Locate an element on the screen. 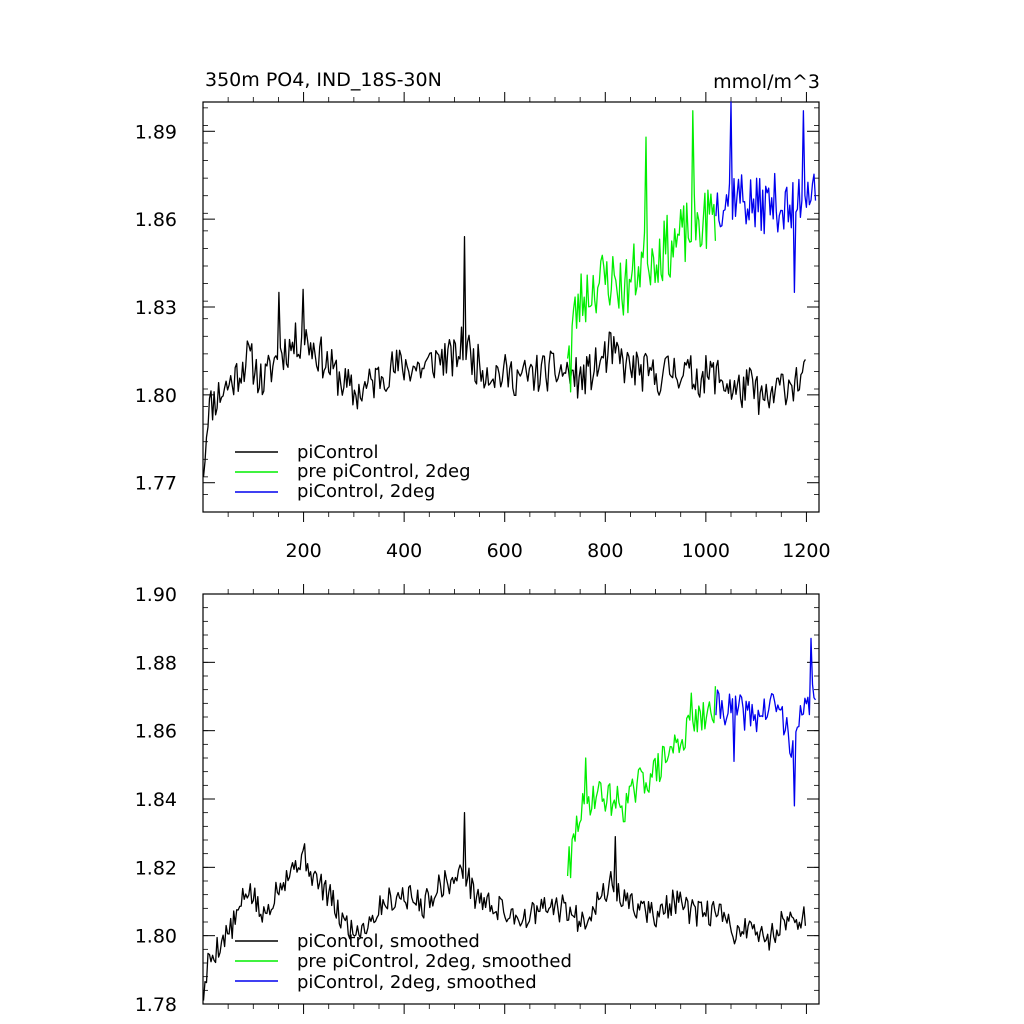  y-tick-label: 1.77 is located at coordinates (156, 484).